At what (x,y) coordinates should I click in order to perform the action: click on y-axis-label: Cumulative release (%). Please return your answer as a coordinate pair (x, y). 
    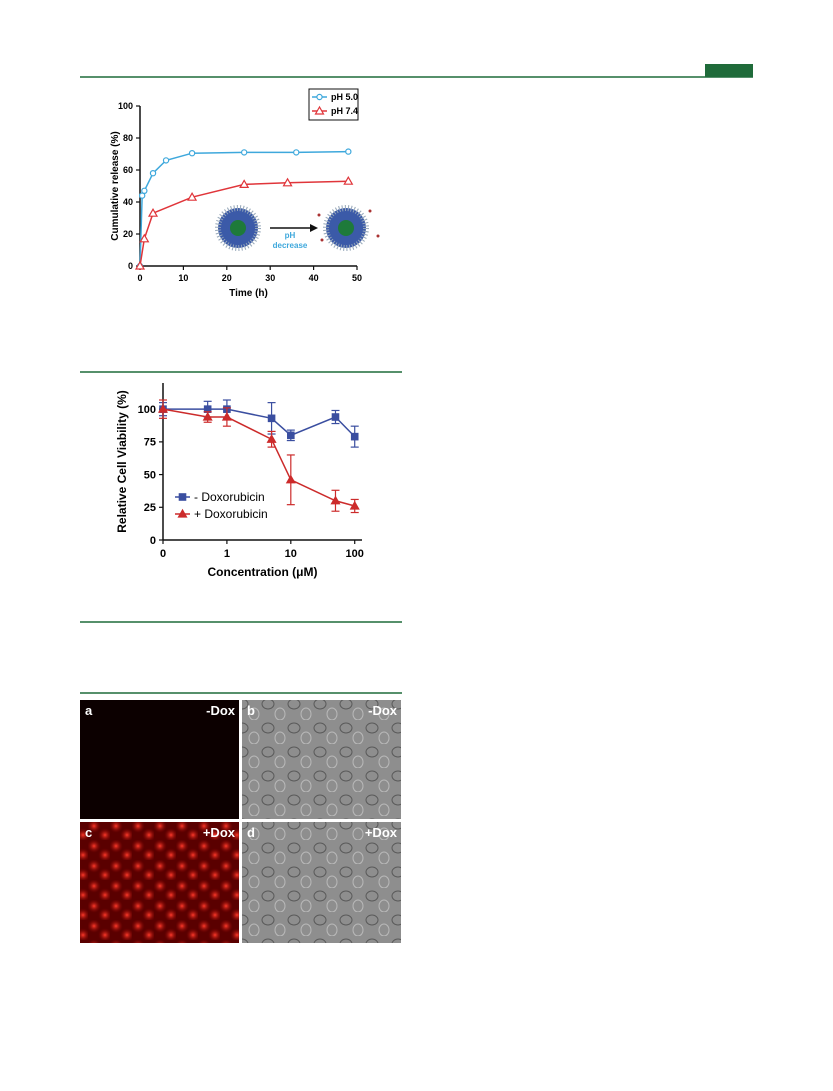
    Looking at the image, I should click on (115, 186).